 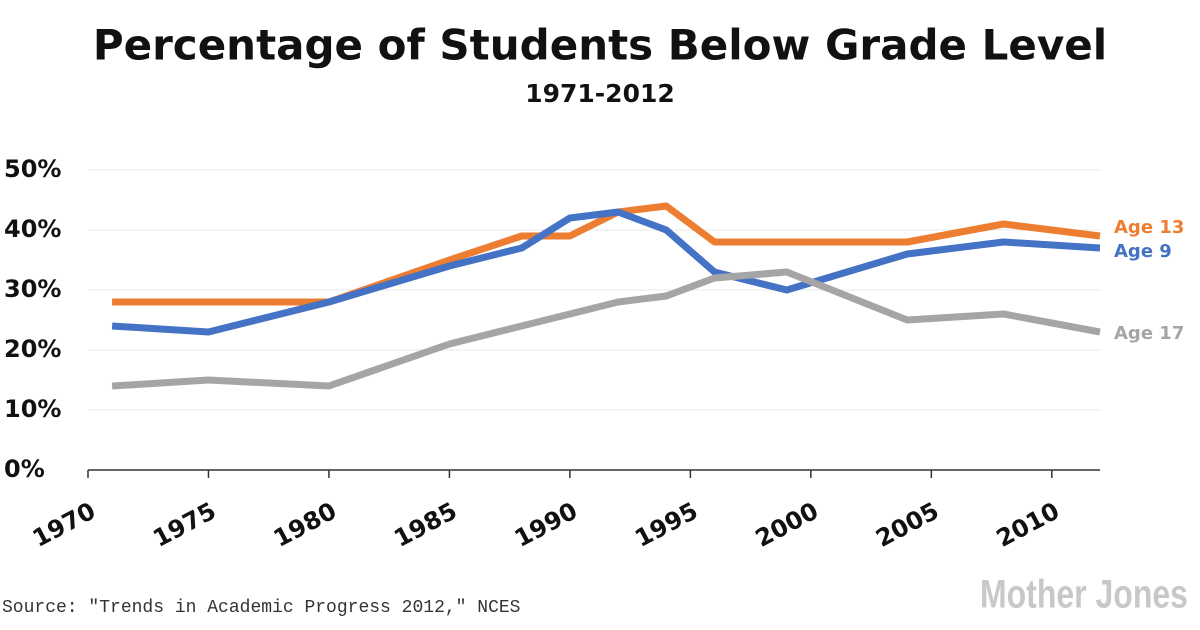 I want to click on series-line, so click(x=606, y=254).